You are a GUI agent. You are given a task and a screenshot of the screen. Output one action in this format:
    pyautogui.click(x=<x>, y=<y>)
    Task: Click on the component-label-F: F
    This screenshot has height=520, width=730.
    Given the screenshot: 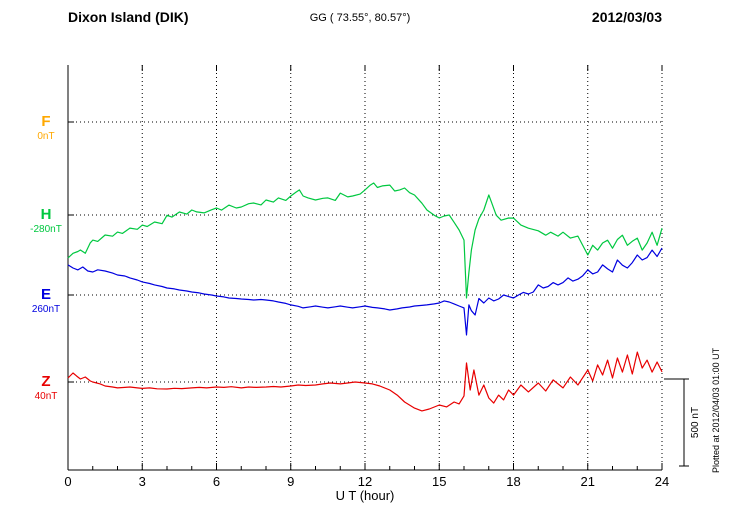 What is the action you would take?
    pyautogui.click(x=45, y=121)
    